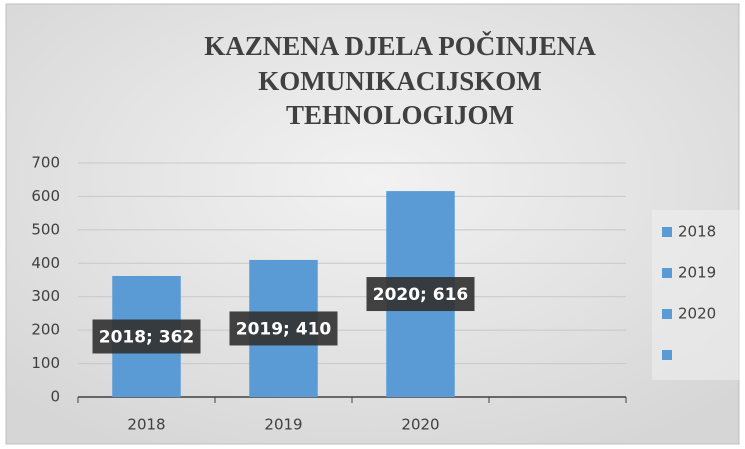 The width and height of the screenshot is (745, 449). I want to click on y-tick-label: 0, so click(55, 397).